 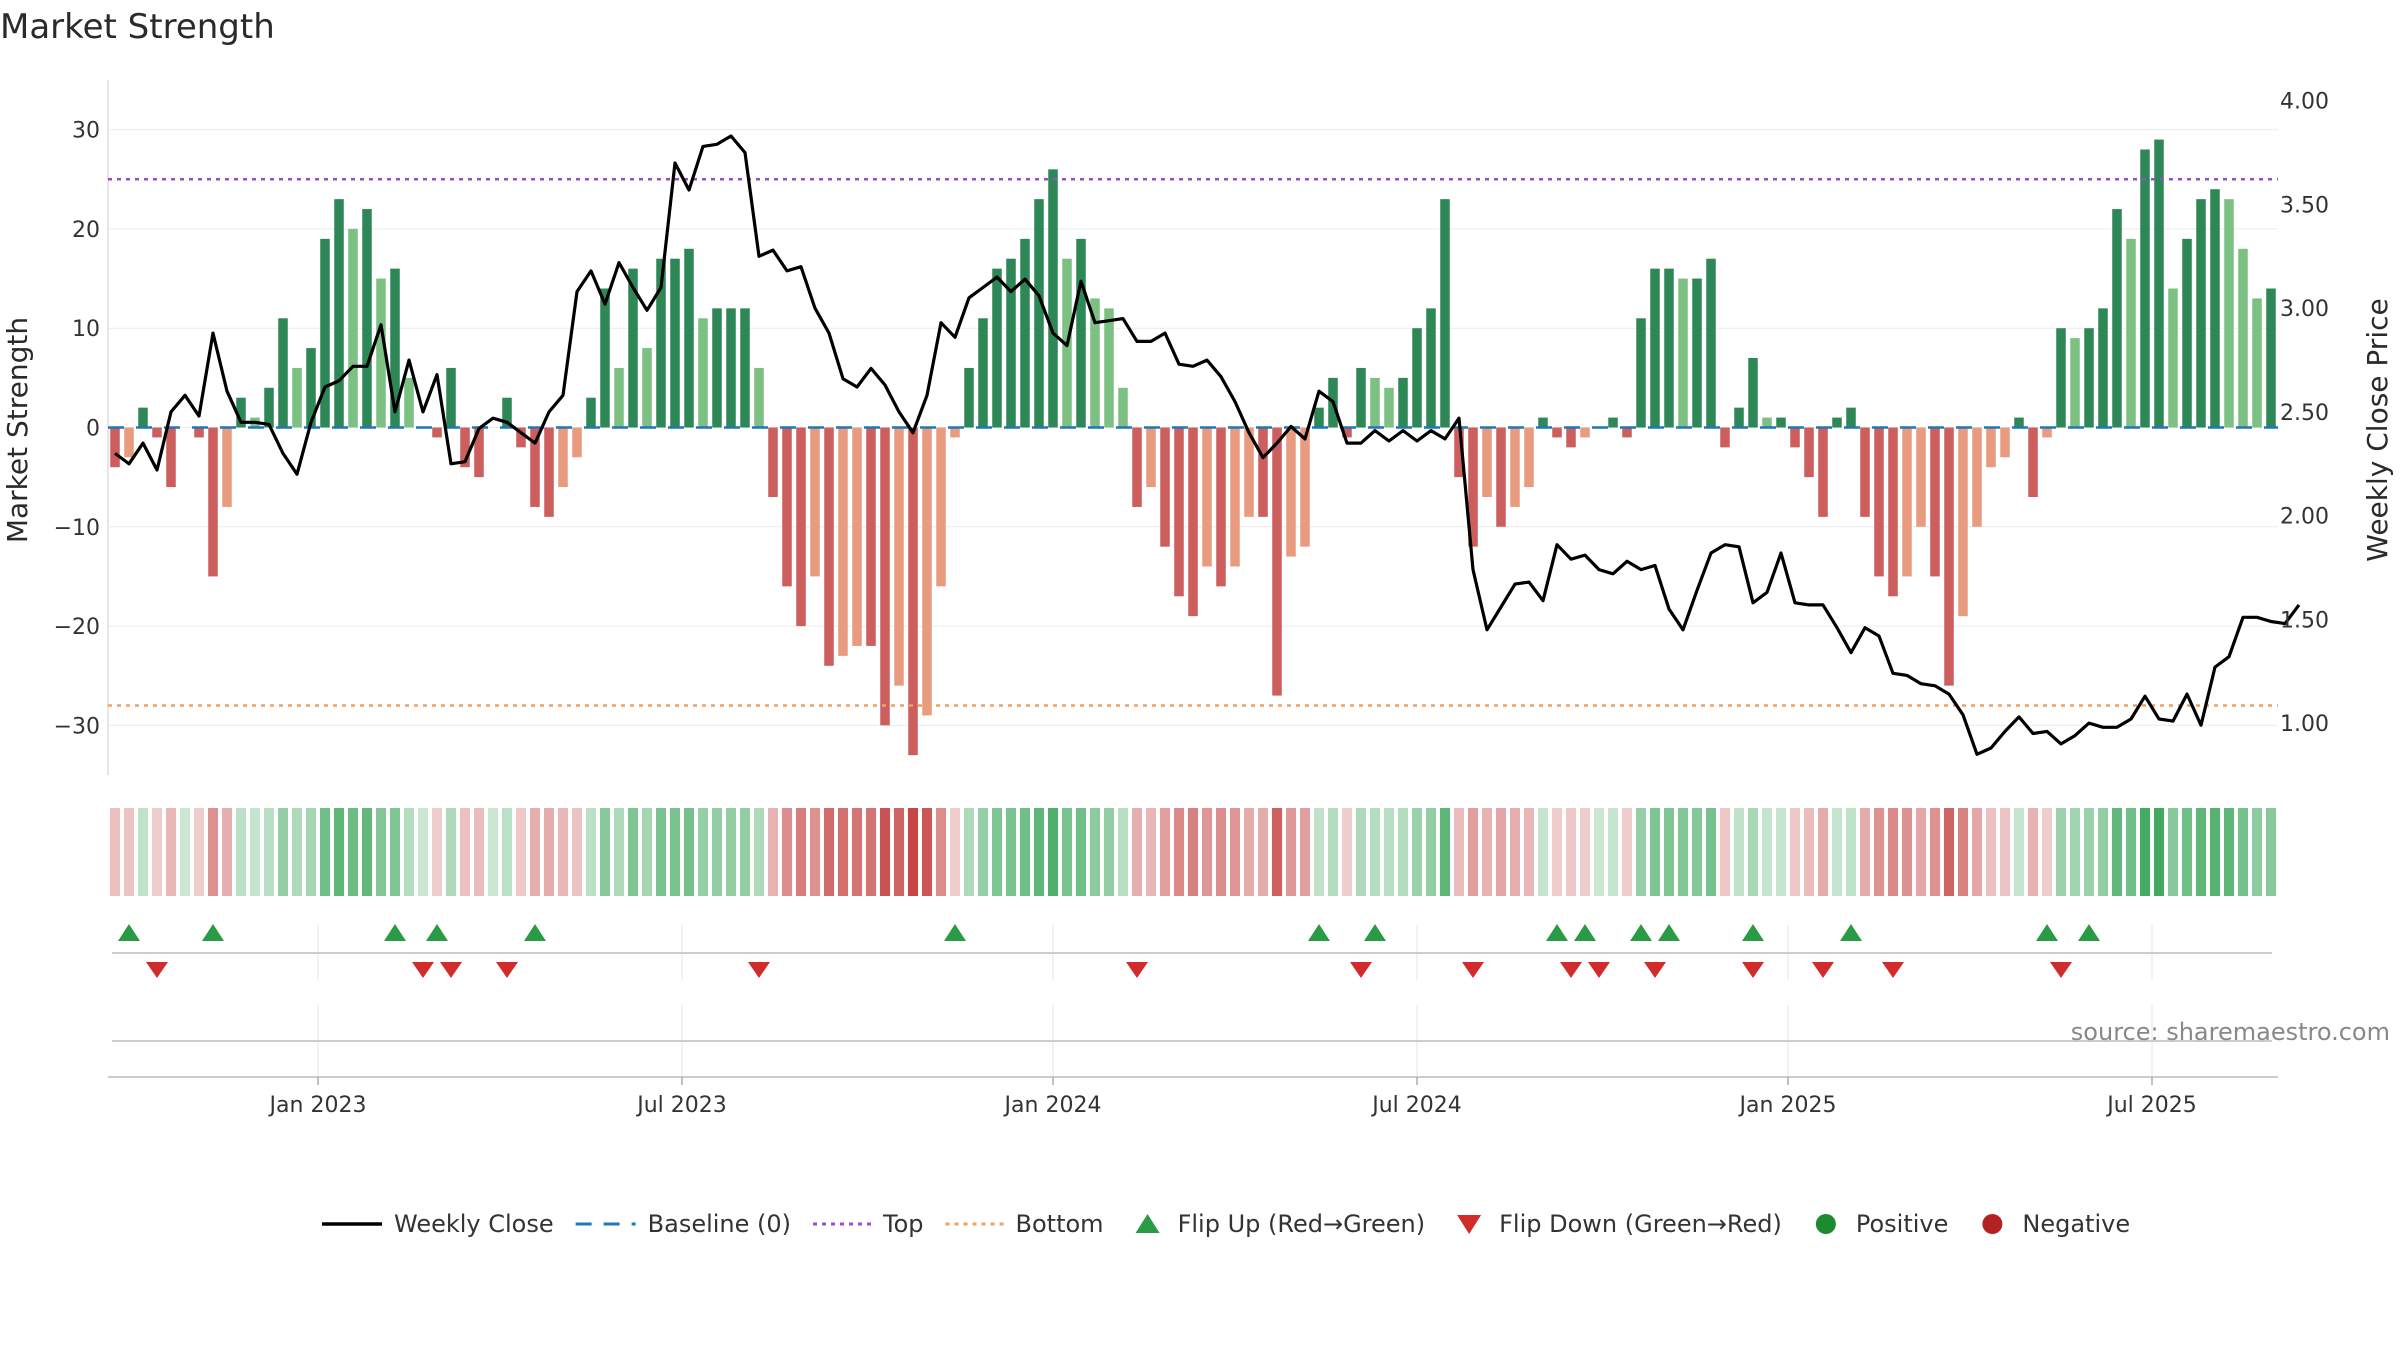 I want to click on legend-circle-icon, so click(x=1992, y=1224).